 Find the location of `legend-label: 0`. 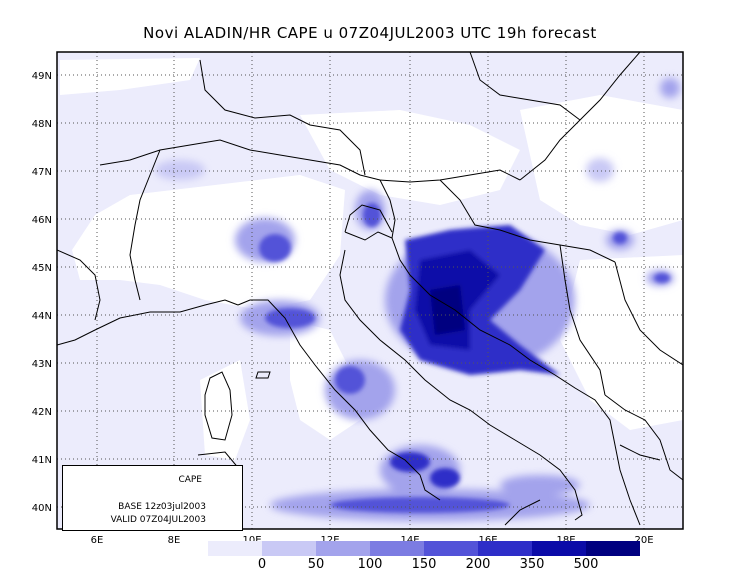

legend-label: 0 is located at coordinates (262, 564).